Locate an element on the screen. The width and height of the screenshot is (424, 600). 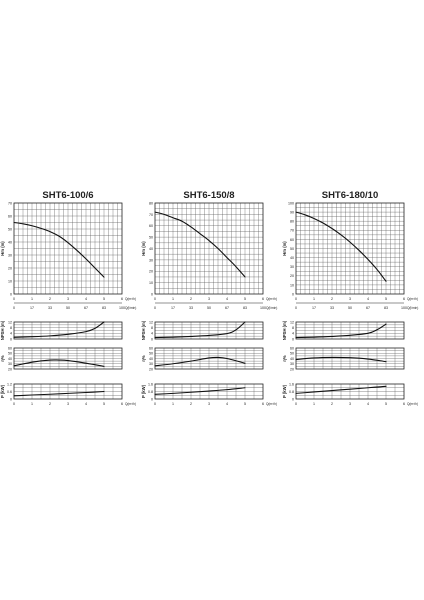
chart-title: SHT6-100/6 is located at coordinates (67, 195).